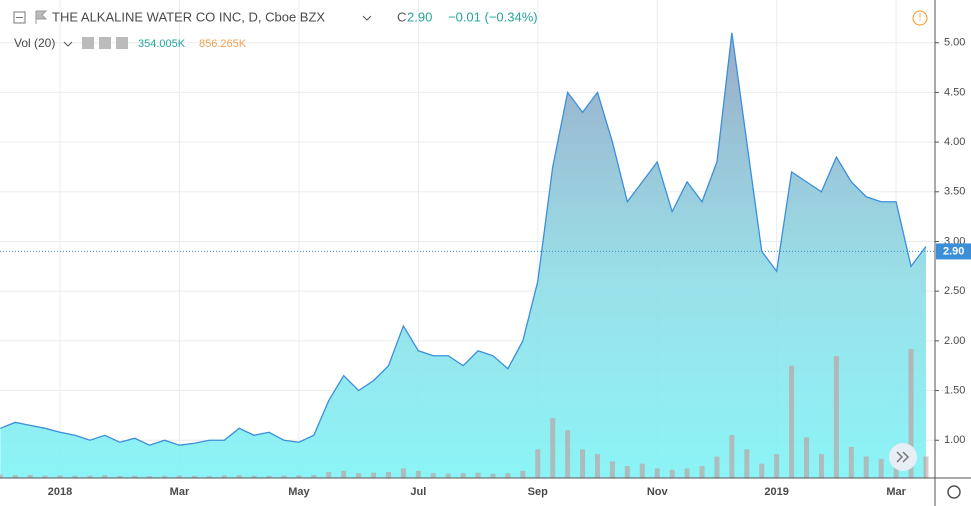 Image resolution: width=971 pixels, height=506 pixels. I want to click on price-change: −0.01 (−0.34%), so click(493, 16).